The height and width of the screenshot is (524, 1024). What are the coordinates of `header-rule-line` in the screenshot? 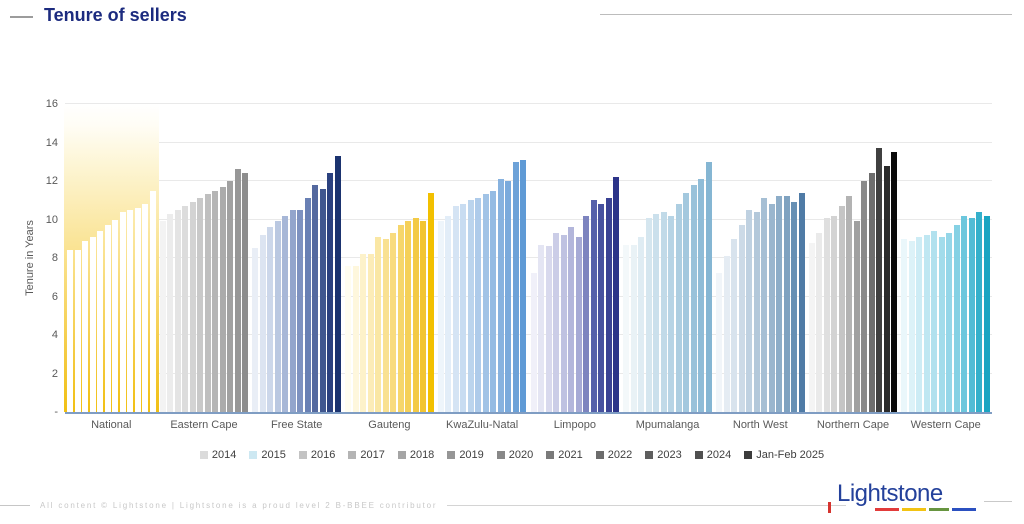 It's located at (806, 14).